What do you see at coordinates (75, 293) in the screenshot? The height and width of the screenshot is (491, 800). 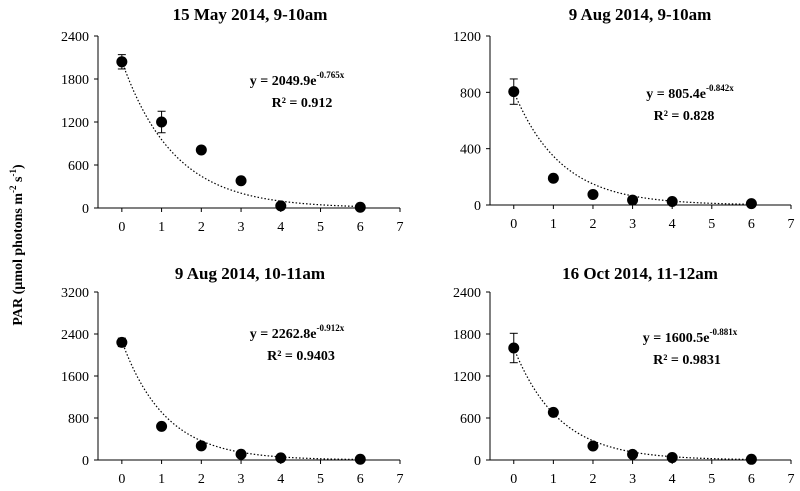 I see `y-tick-label: 3200` at bounding box center [75, 293].